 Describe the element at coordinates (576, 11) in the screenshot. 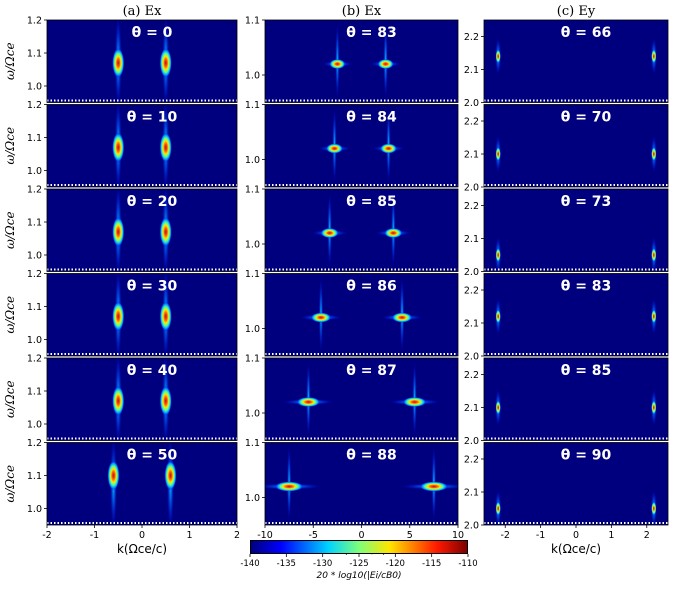

I see `column-title: (c) Ey` at that location.